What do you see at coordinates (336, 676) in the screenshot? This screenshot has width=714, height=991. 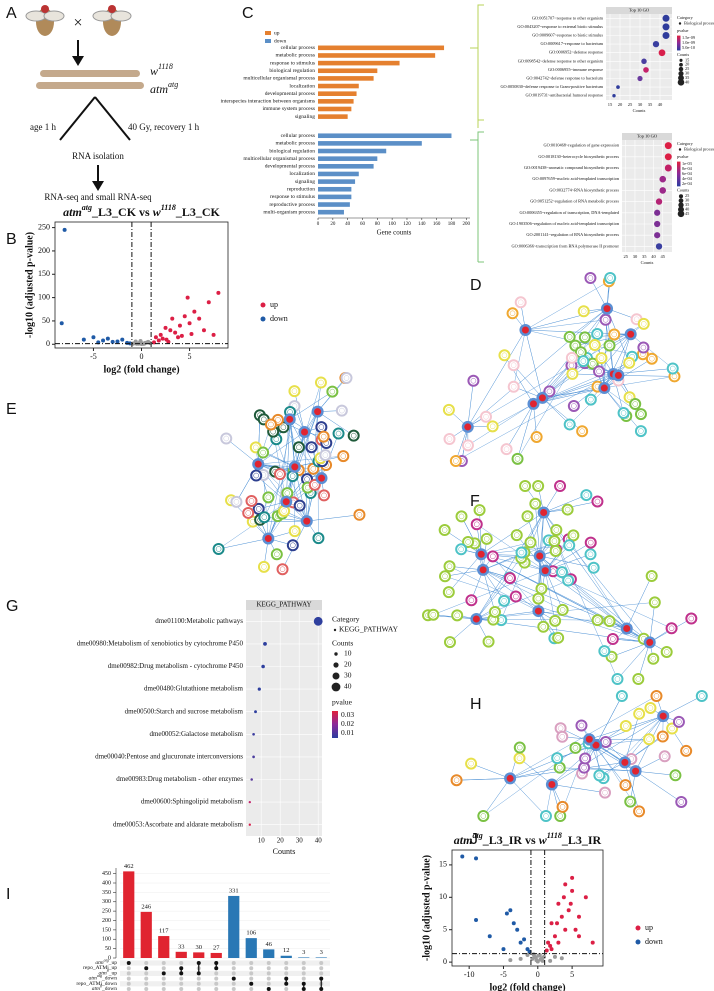 I see `size-key` at bounding box center [336, 676].